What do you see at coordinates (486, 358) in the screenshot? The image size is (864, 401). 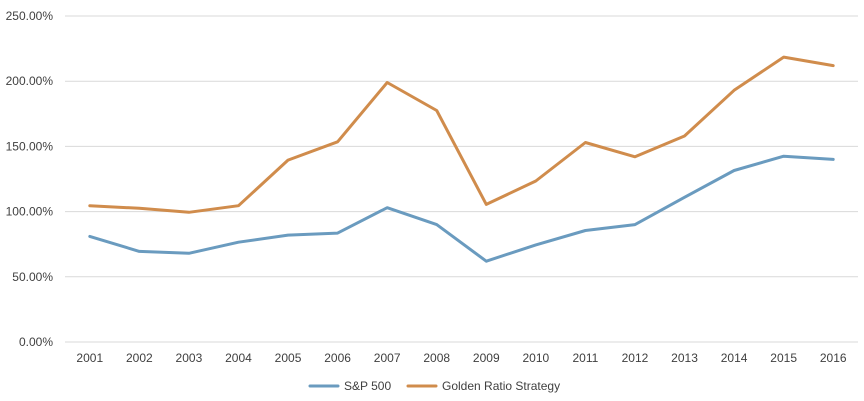 I see `x-tick-label: 2009` at bounding box center [486, 358].